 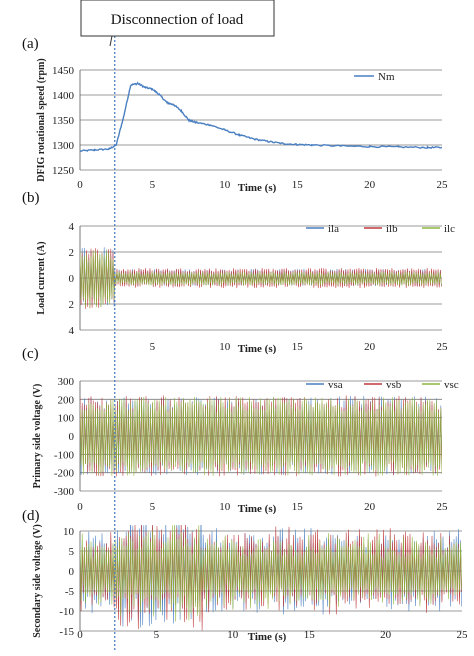 I want to click on callout-box, so click(x=177, y=18).